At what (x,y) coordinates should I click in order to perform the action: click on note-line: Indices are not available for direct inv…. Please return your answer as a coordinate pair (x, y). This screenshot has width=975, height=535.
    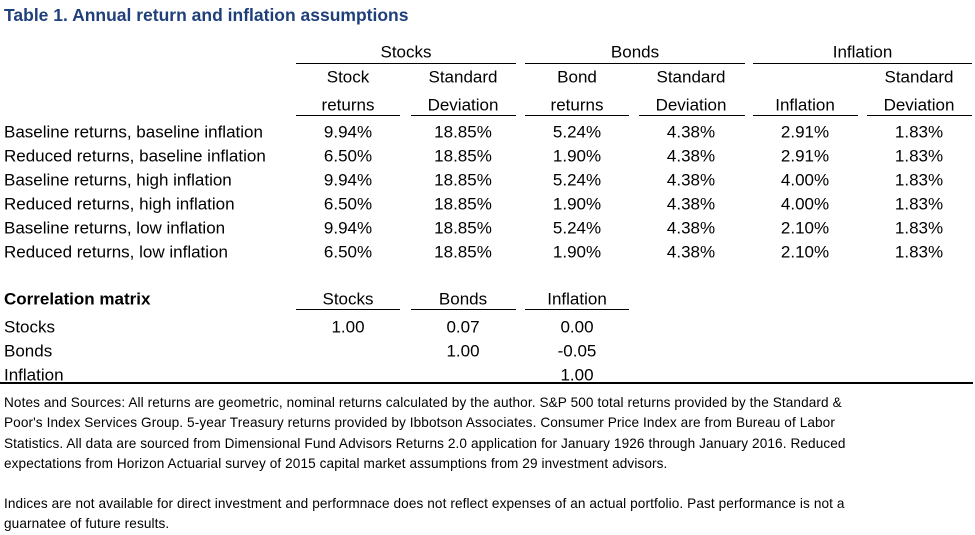
    Looking at the image, I should click on (424, 503).